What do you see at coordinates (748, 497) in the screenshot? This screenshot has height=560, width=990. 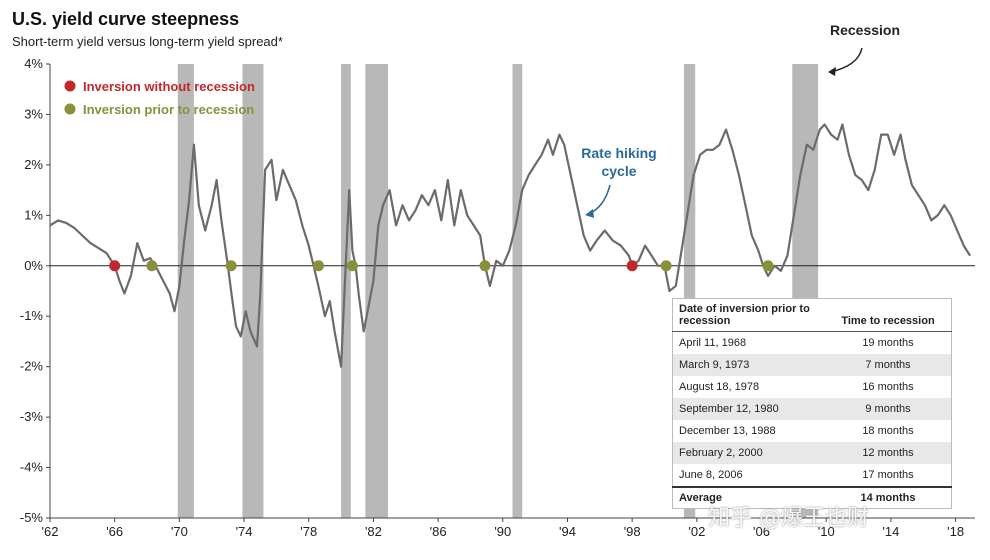 I see `table-average-label: Average` at bounding box center [748, 497].